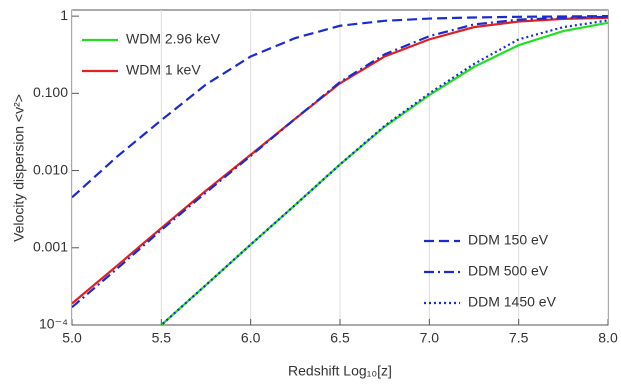  I want to click on x-tick-label: 6.0, so click(251, 338).